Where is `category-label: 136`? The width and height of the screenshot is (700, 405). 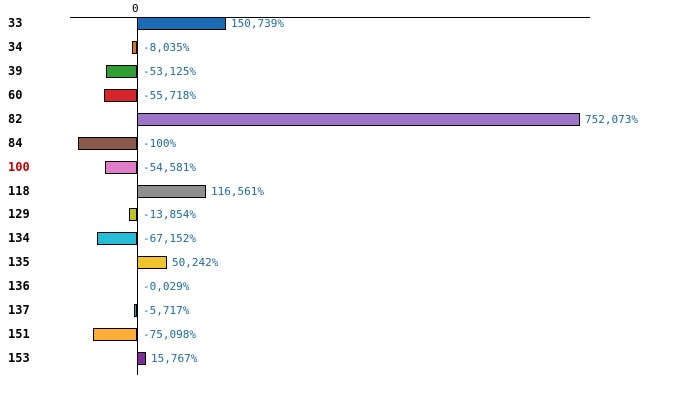 category-label: 136 is located at coordinates (19, 286).